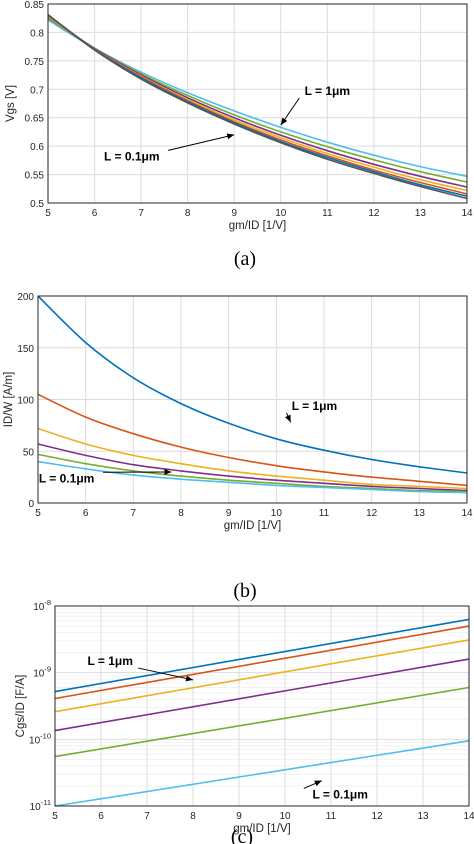 Image resolution: width=474 pixels, height=844 pixels. What do you see at coordinates (37, 204) in the screenshot?
I see `y-tick-label: 0.5` at bounding box center [37, 204].